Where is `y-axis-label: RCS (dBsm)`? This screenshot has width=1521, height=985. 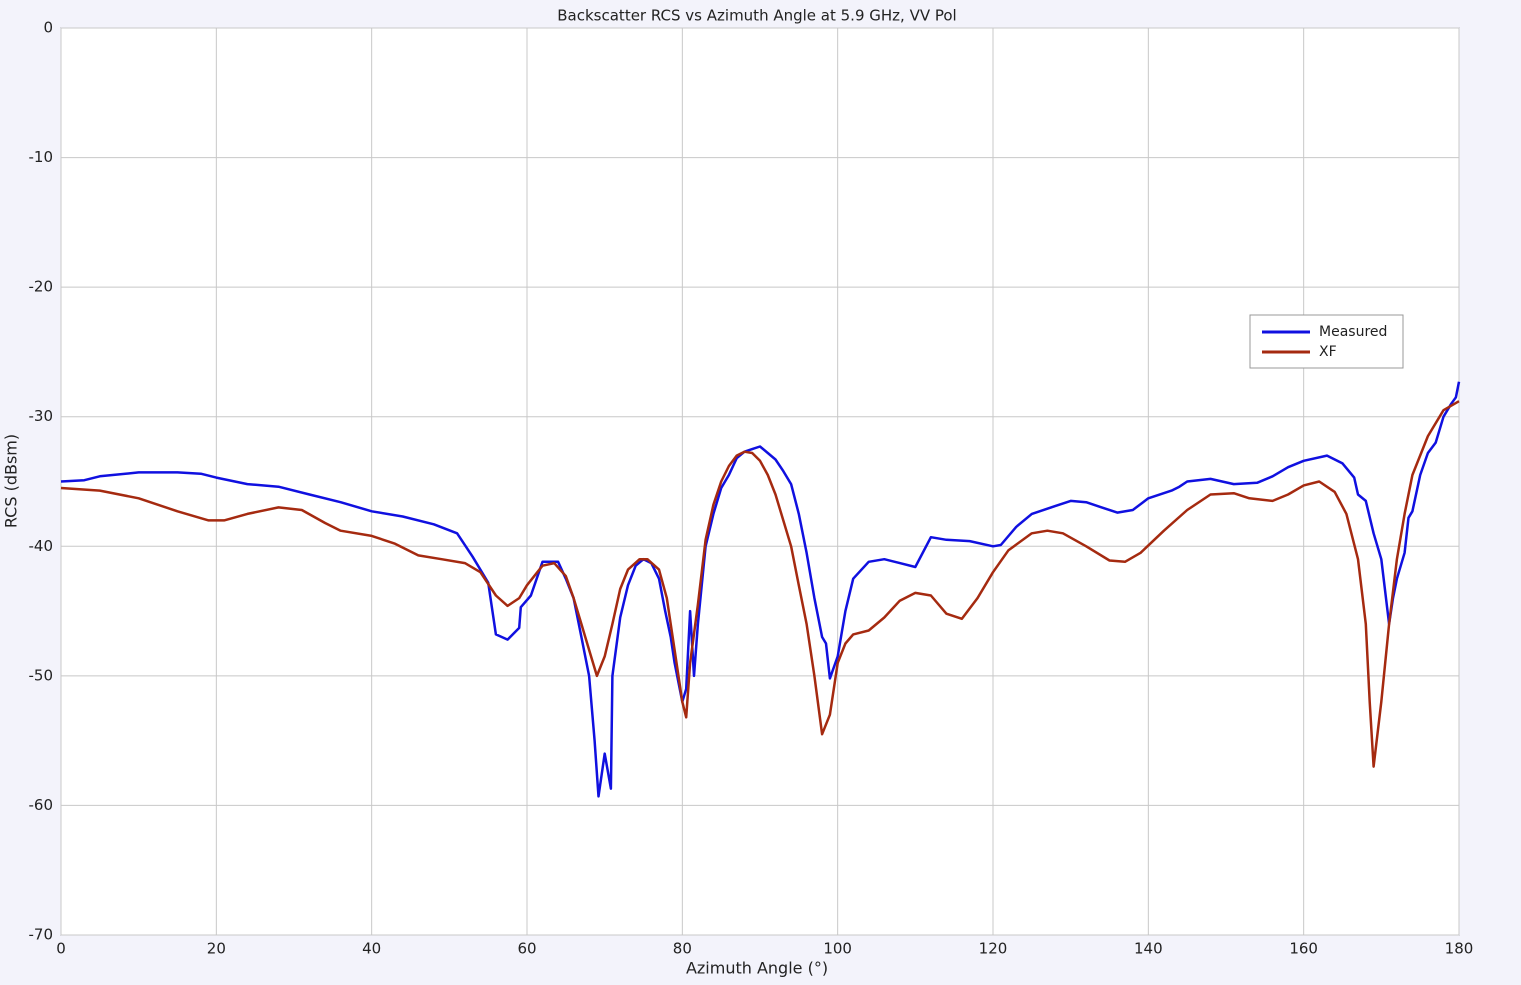
y-axis-label: RCS (dBsm) is located at coordinates (11, 481).